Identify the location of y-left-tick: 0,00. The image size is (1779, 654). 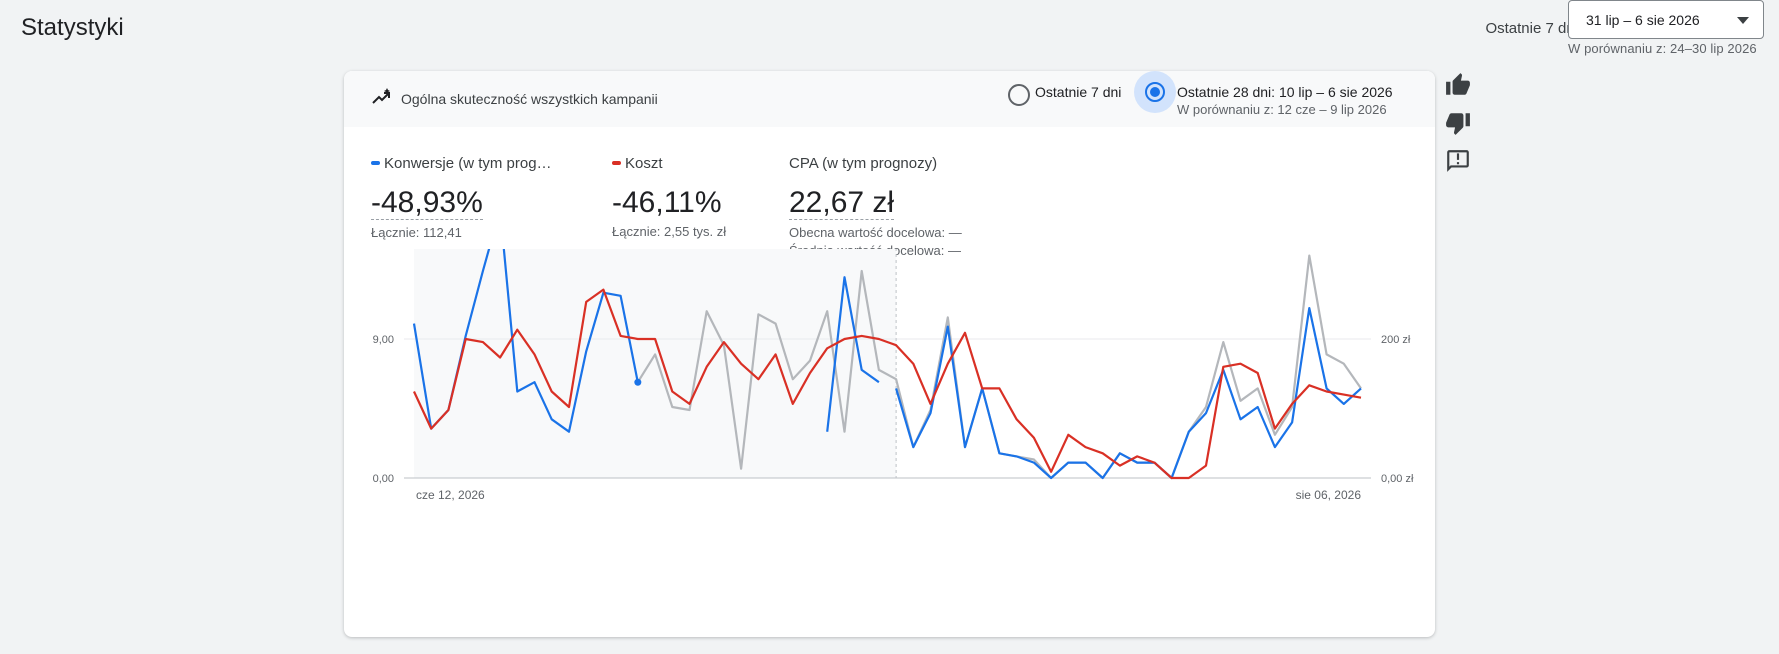
(383, 479).